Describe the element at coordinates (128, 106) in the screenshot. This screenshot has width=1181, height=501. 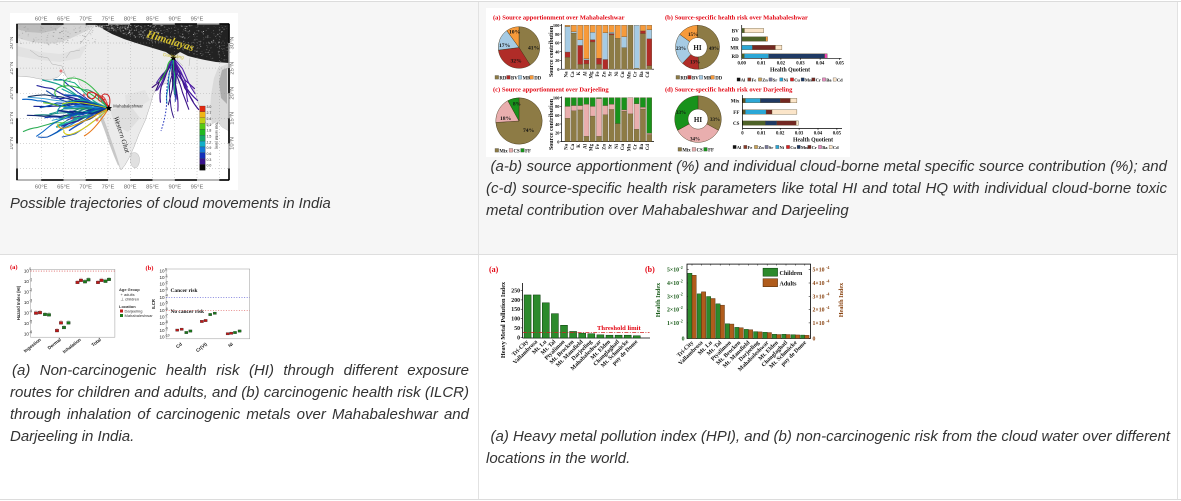
I see `svg-text: Mahabaleshwar` at that location.